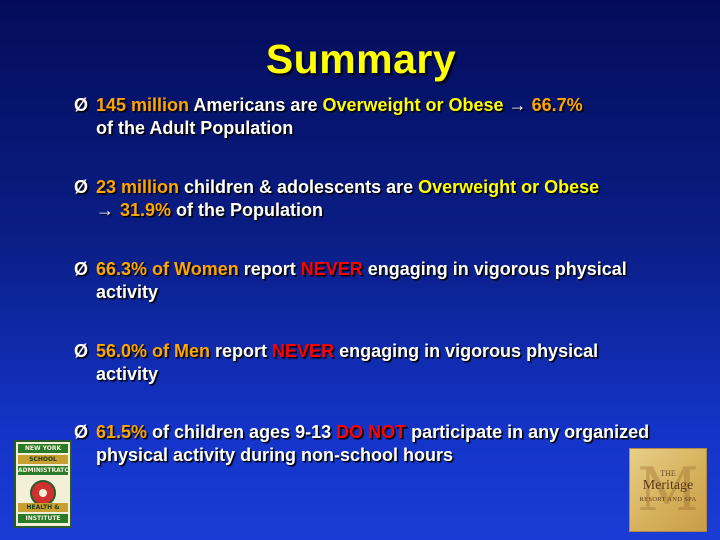 Image resolution: width=720 pixels, height=540 pixels. What do you see at coordinates (43, 448) in the screenshot?
I see `logo-left-line-1: NEW YORK` at bounding box center [43, 448].